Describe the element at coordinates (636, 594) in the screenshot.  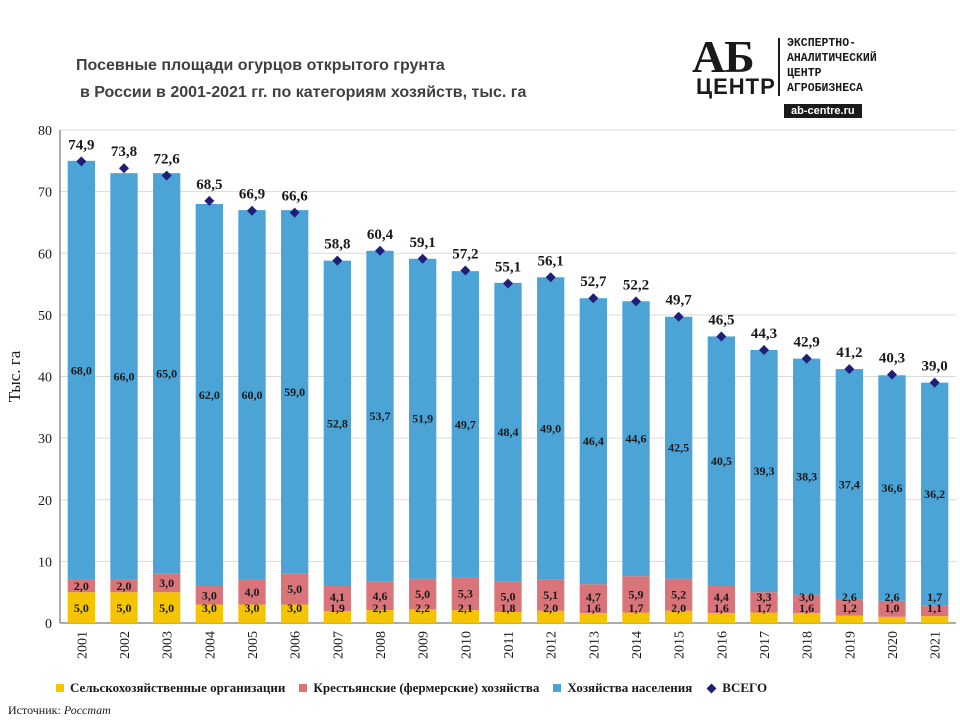
I see `data-label-farms: 5,9` at that location.